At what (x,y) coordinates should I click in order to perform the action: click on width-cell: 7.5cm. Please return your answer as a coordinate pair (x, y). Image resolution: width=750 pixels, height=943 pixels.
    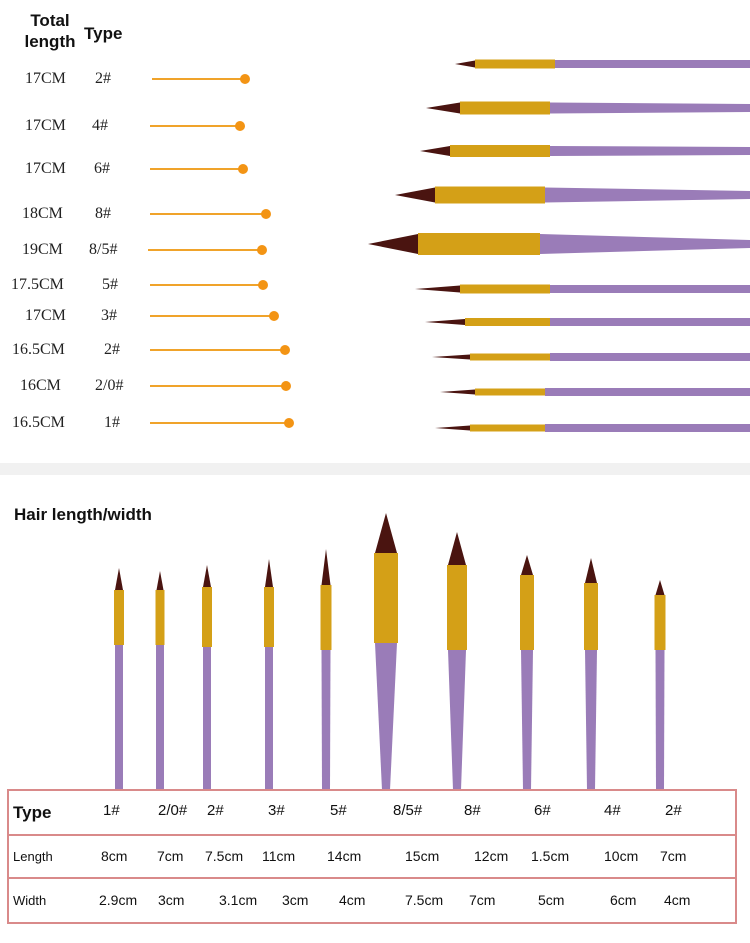
    Looking at the image, I should click on (424, 900).